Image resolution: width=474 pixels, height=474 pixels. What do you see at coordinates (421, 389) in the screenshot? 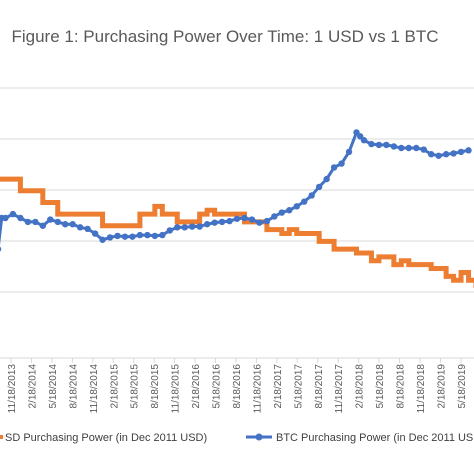
I see `x-tick-label: 11/18/2018` at bounding box center [421, 389].